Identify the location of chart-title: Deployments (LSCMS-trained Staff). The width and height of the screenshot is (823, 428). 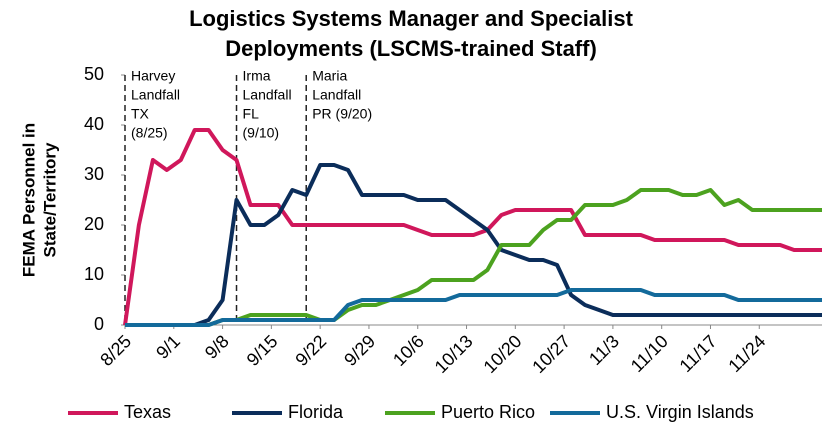
(411, 48).